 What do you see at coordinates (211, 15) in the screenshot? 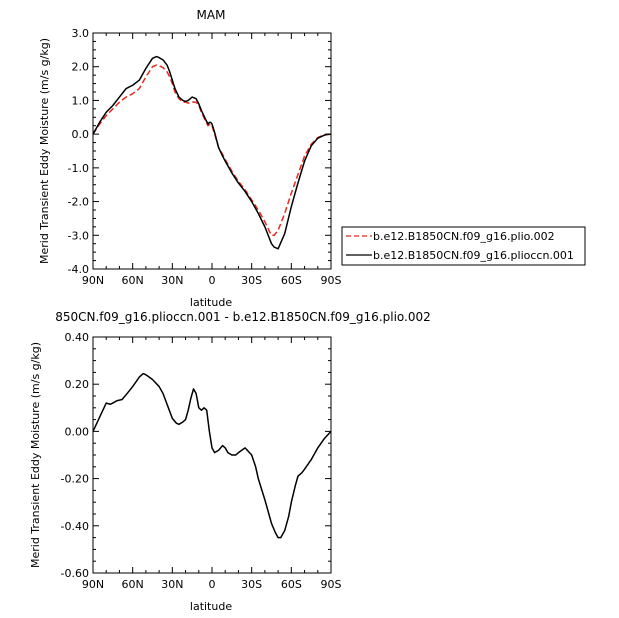
I see `top-panel-title: MAM` at bounding box center [211, 15].